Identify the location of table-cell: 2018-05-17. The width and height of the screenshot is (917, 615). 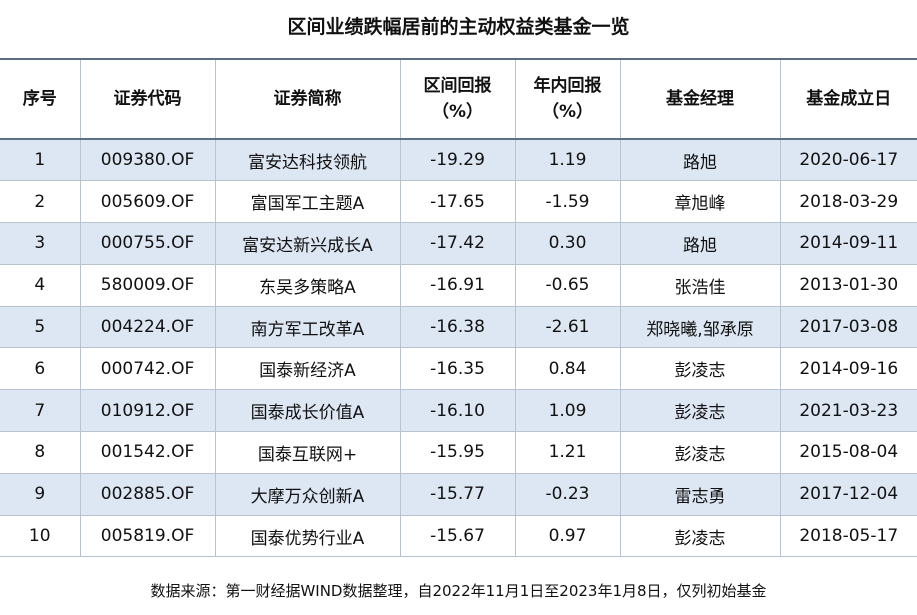
(848, 536).